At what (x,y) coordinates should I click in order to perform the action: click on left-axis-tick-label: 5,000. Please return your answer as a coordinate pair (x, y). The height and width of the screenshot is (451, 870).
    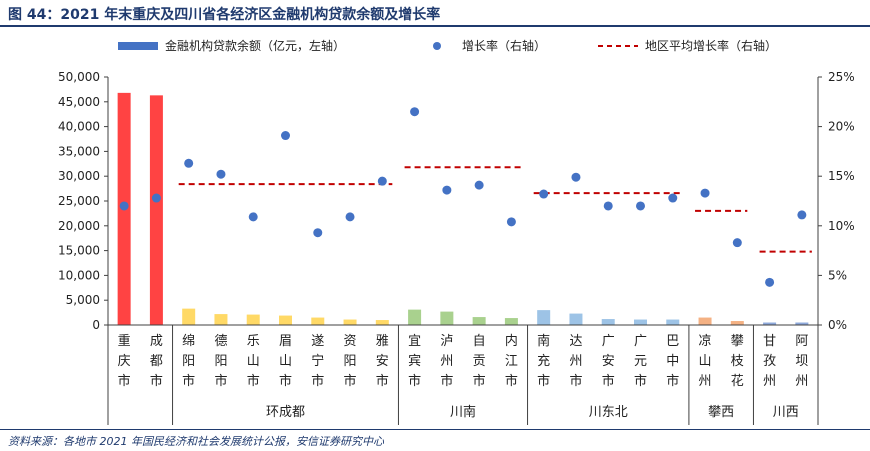
    Looking at the image, I should click on (83, 300).